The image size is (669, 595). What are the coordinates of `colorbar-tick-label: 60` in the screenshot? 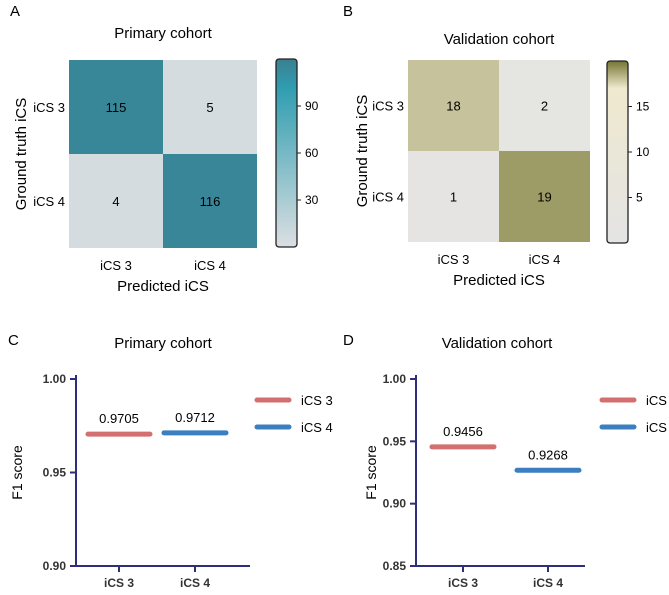 It's located at (312, 153).